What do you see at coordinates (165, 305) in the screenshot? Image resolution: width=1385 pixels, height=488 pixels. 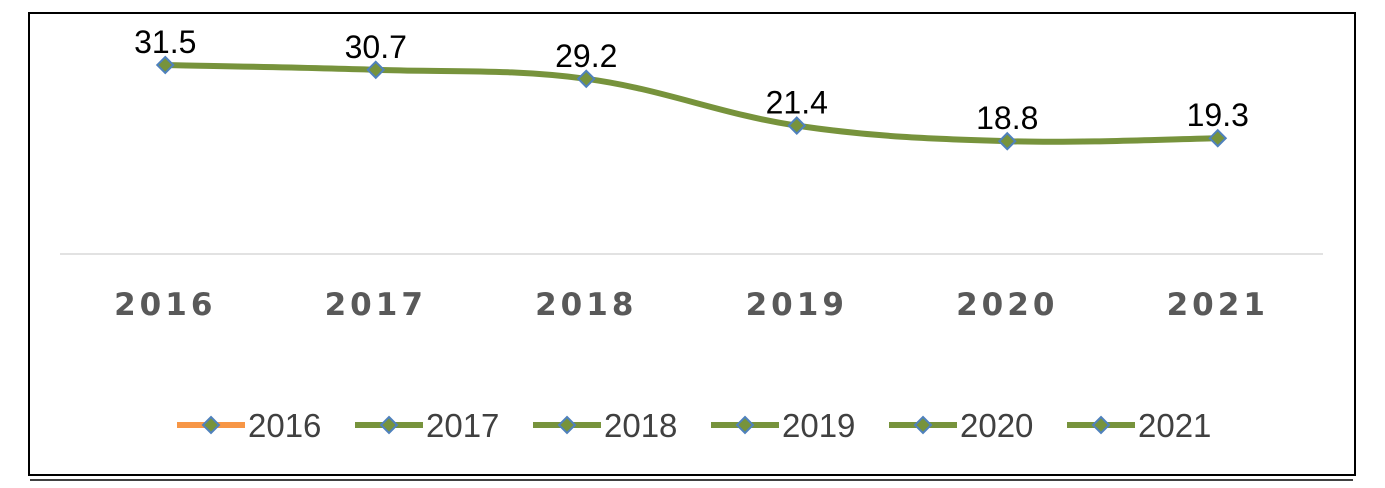 I see `x-tick-label-2016: 2016` at bounding box center [165, 305].